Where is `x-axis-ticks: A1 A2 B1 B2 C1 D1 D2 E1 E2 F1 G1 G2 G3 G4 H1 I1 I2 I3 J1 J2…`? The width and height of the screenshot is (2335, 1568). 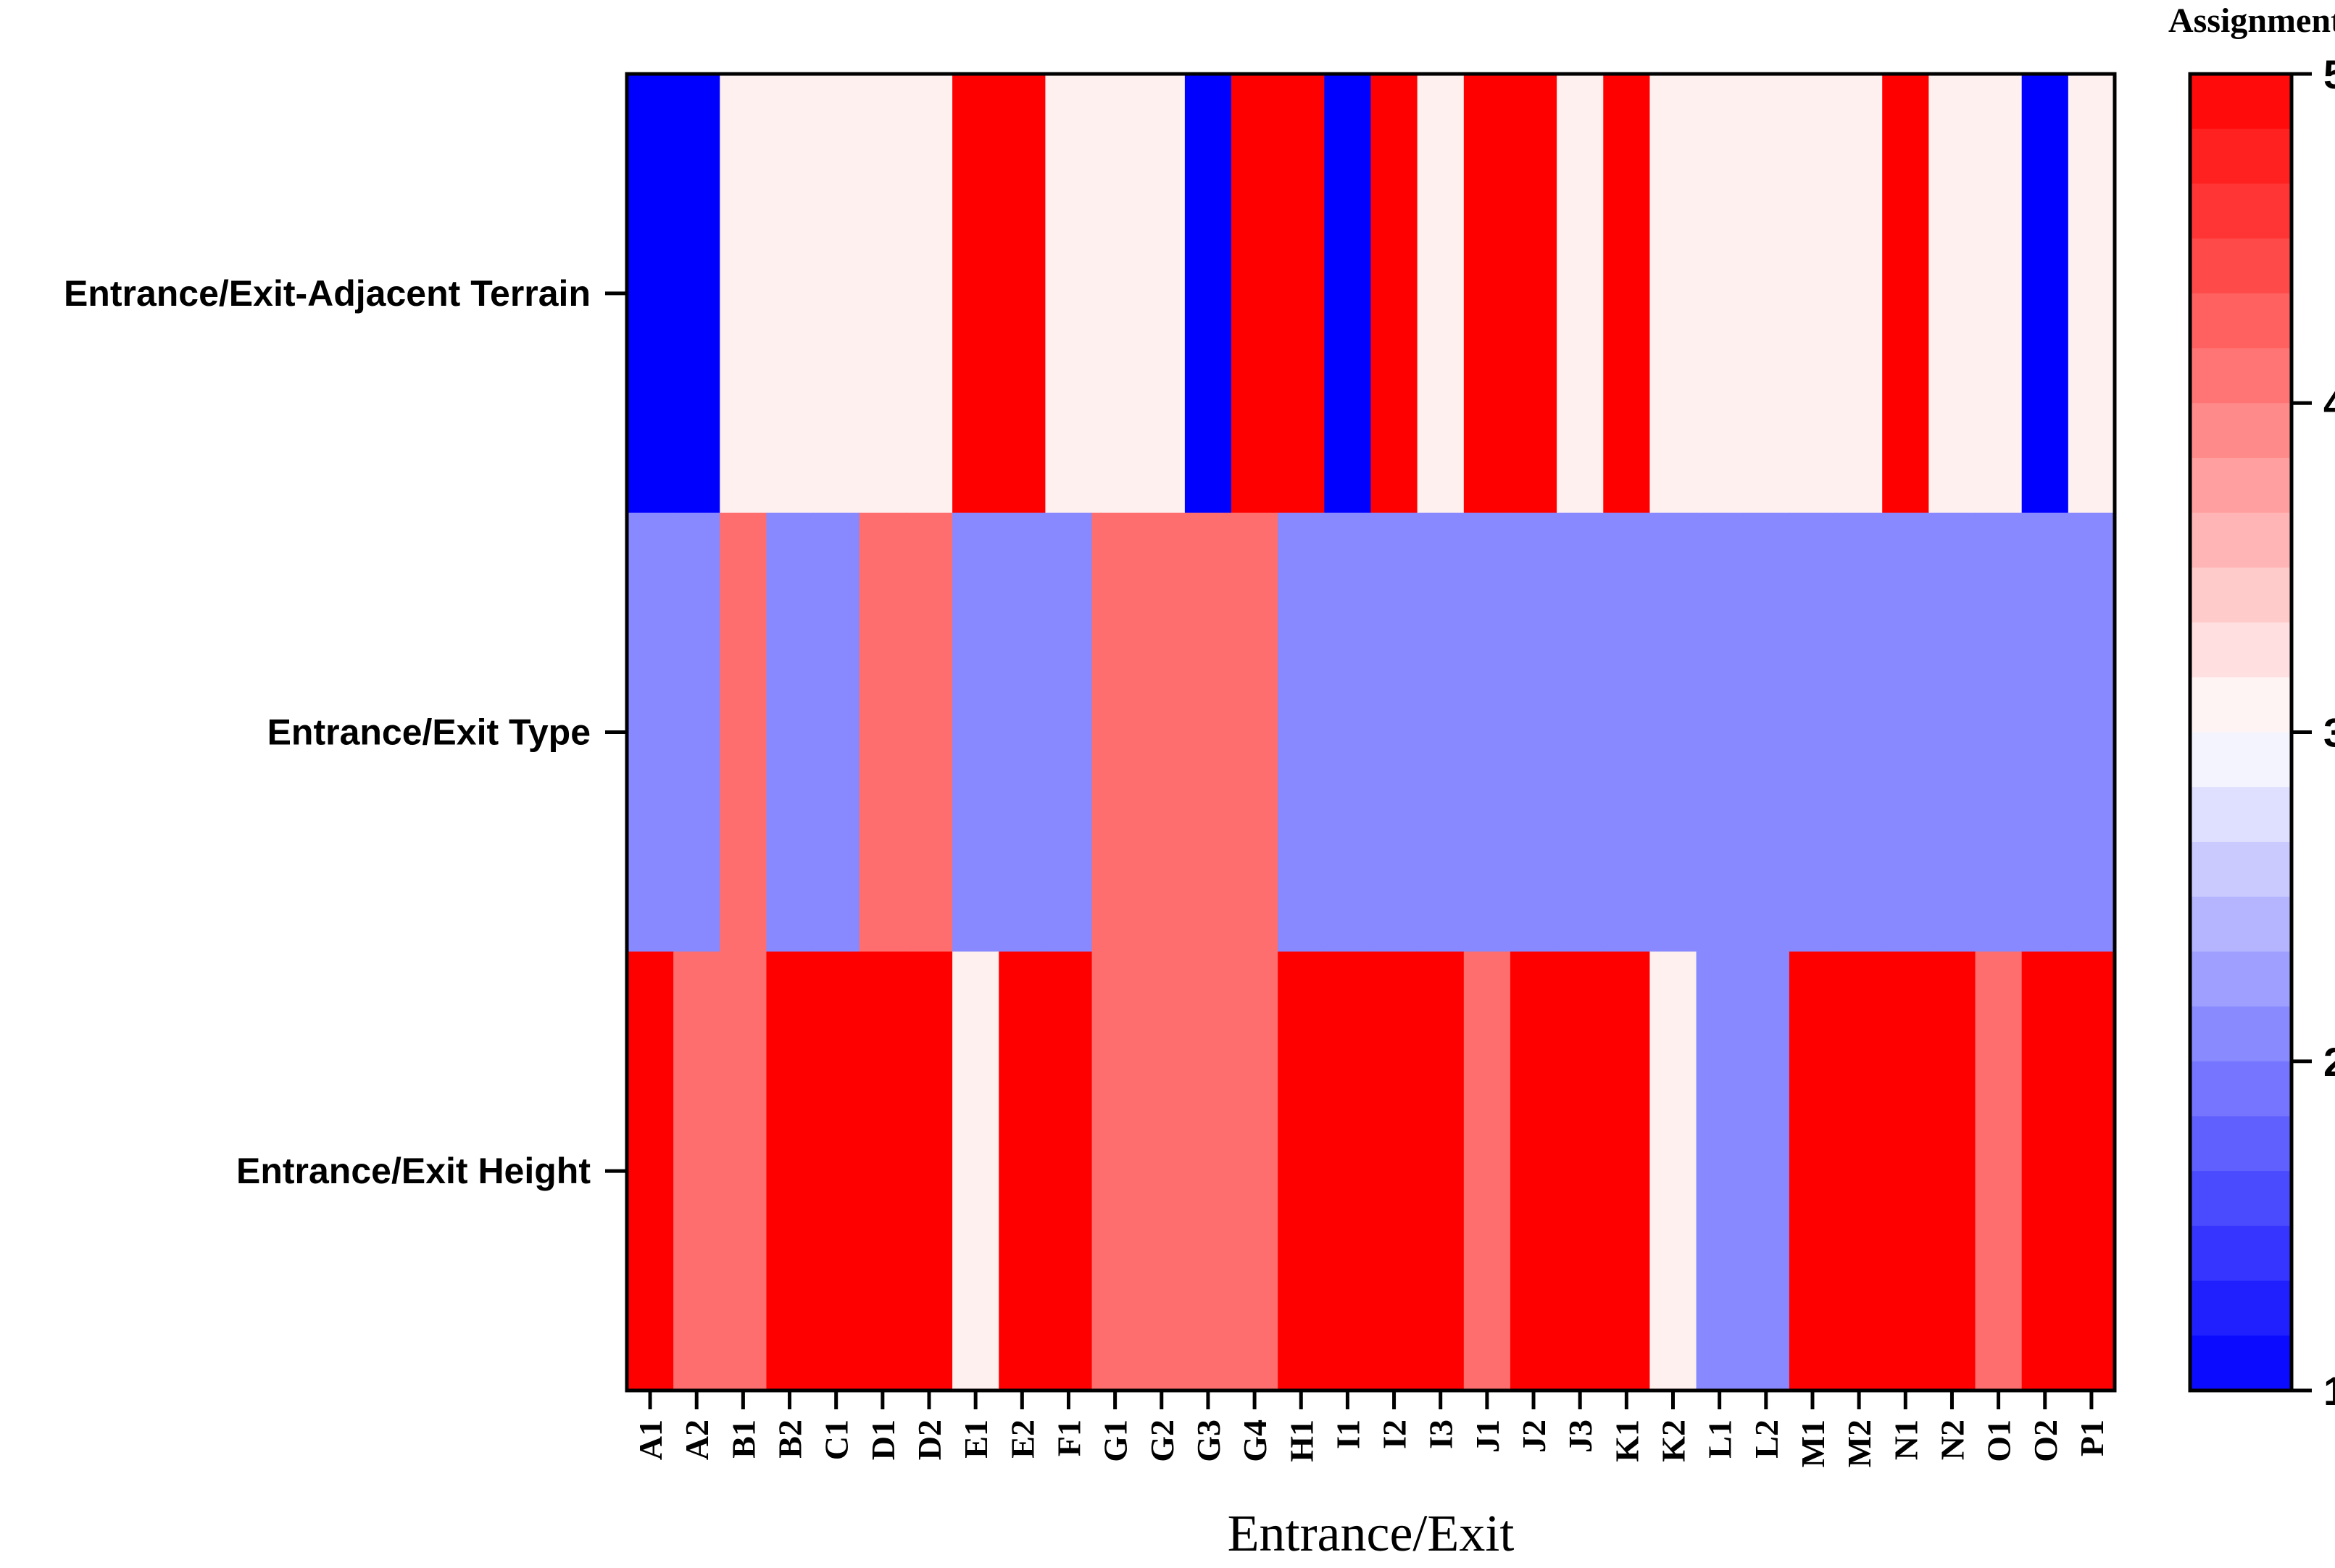 x-axis-ticks: A1 A2 B1 B2 C1 D1 D2 E1 E2 F1 G1 G2 G3 G4 H1 I1 I2 I3 J1 J2… is located at coordinates (1371, 1428).